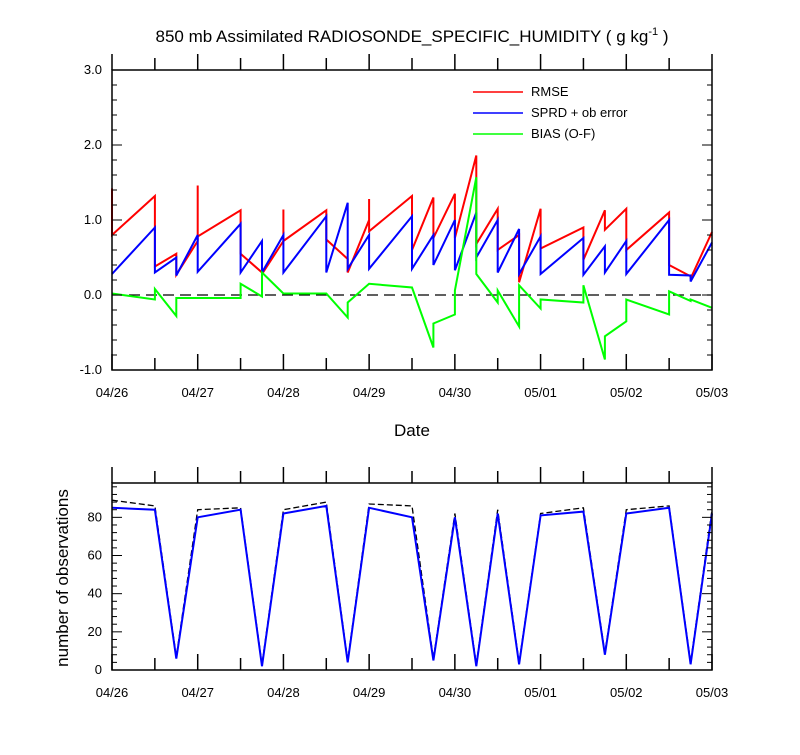 This screenshot has height=755, width=800. What do you see at coordinates (91, 369) in the screenshot?
I see `y-tick-label: -1.0` at bounding box center [91, 369].